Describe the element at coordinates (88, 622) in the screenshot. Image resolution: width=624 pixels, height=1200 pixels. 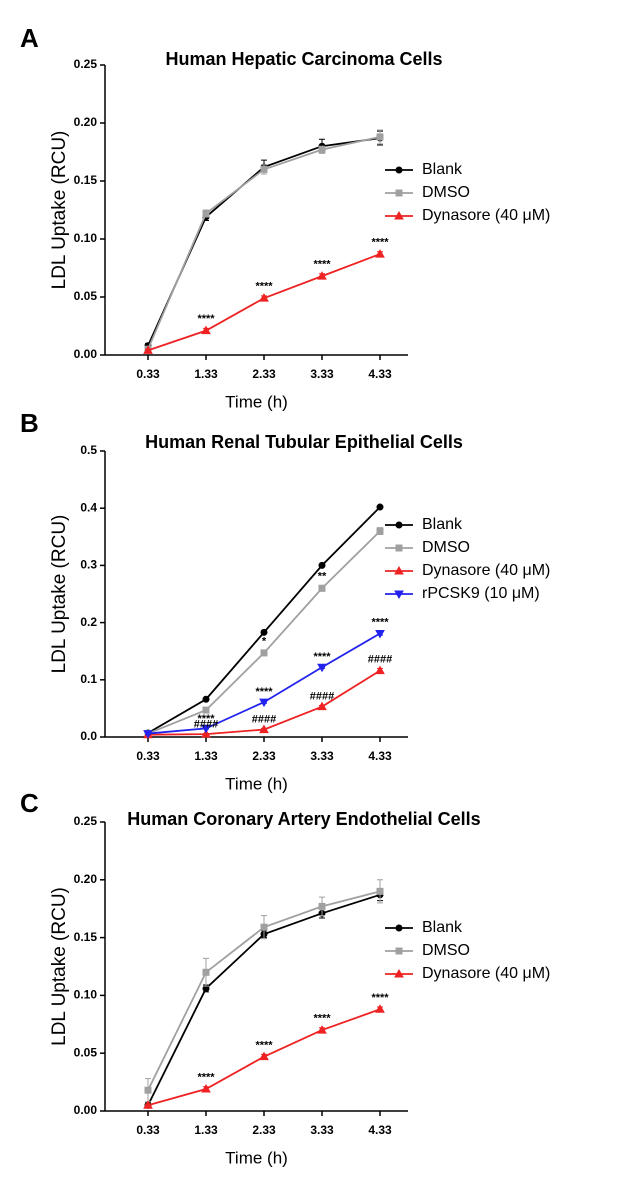
I see `y-tick-label: 0.2` at that location.